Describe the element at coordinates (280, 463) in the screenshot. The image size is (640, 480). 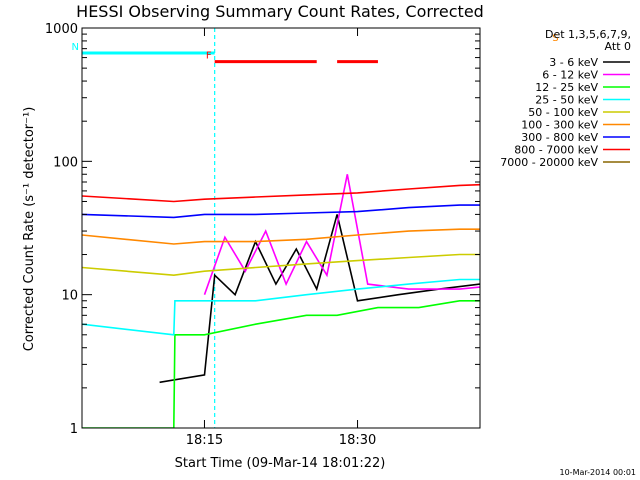
I see `x-axis-label: Start Time (09-Mar-14 18:01:22)` at that location.